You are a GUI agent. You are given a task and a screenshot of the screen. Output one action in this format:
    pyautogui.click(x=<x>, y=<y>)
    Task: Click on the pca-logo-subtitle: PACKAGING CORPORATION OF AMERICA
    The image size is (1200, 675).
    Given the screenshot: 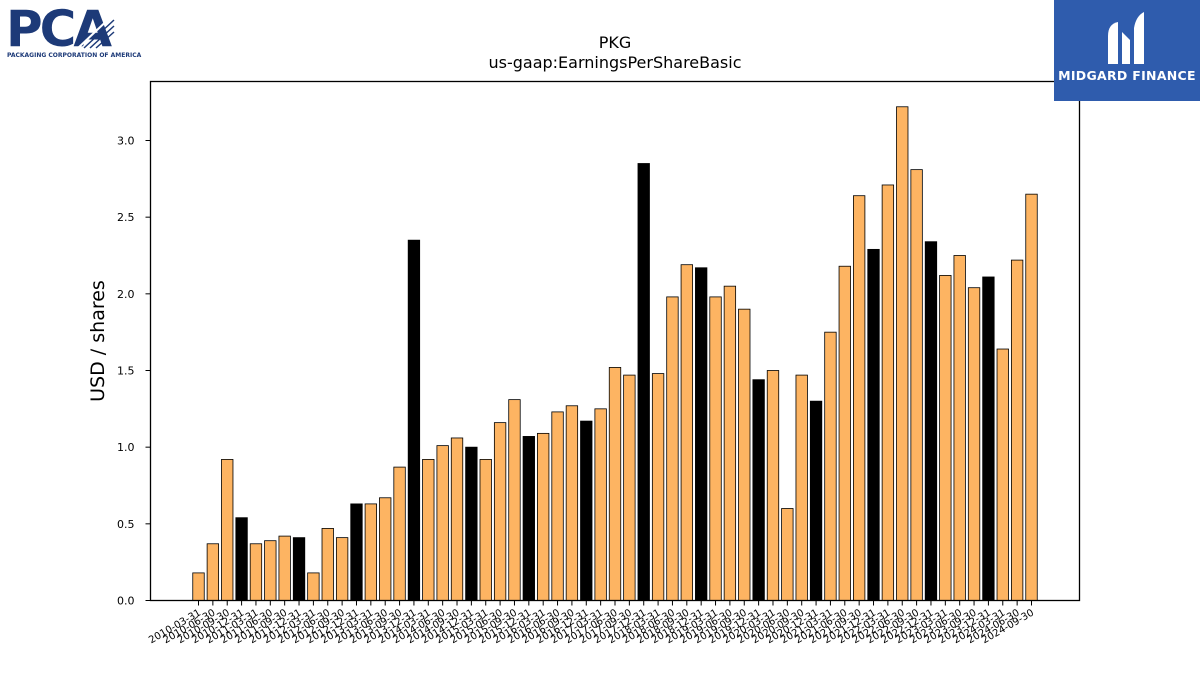 What is the action you would take?
    pyautogui.click(x=74, y=55)
    